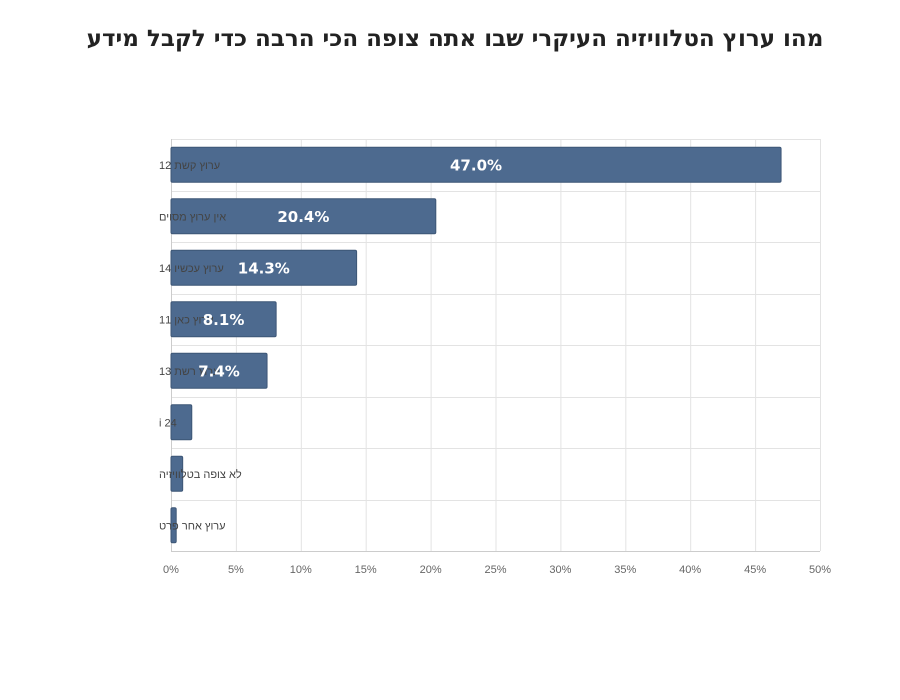 This screenshot has height=700, width=900. I want to click on x-tick-label: 30%, so click(560, 570).